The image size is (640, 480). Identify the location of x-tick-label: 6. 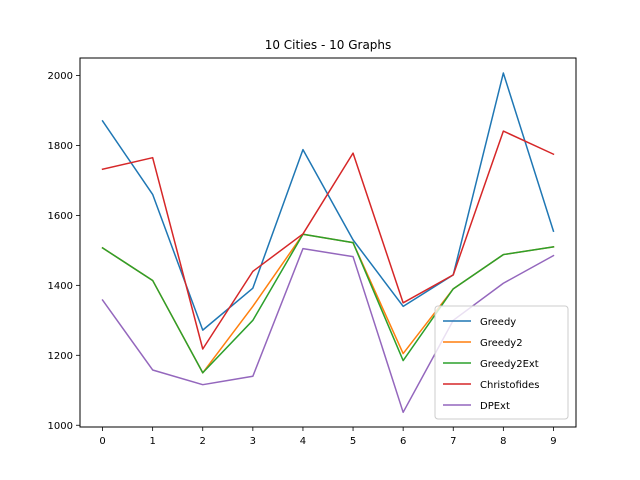
(403, 441).